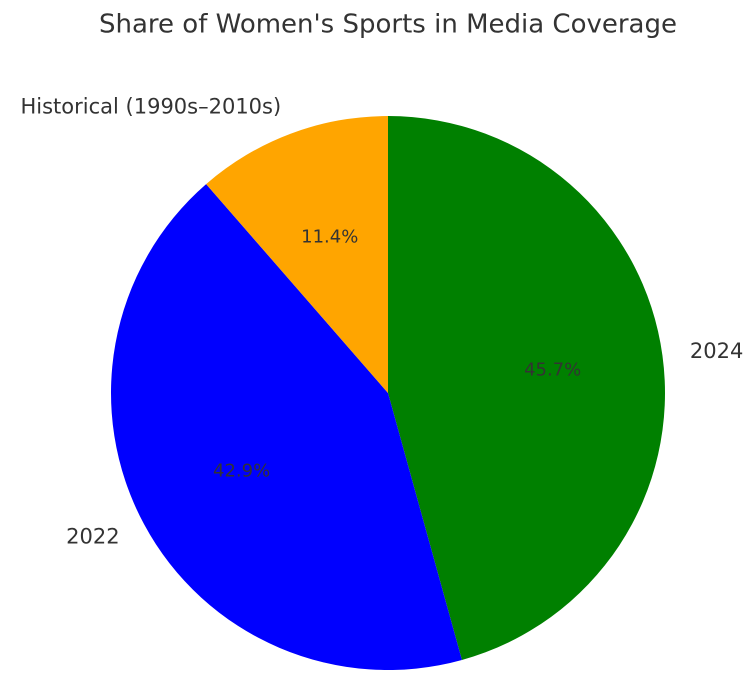  What do you see at coordinates (552, 370) in the screenshot?
I see `value-label: 45.7%` at bounding box center [552, 370].